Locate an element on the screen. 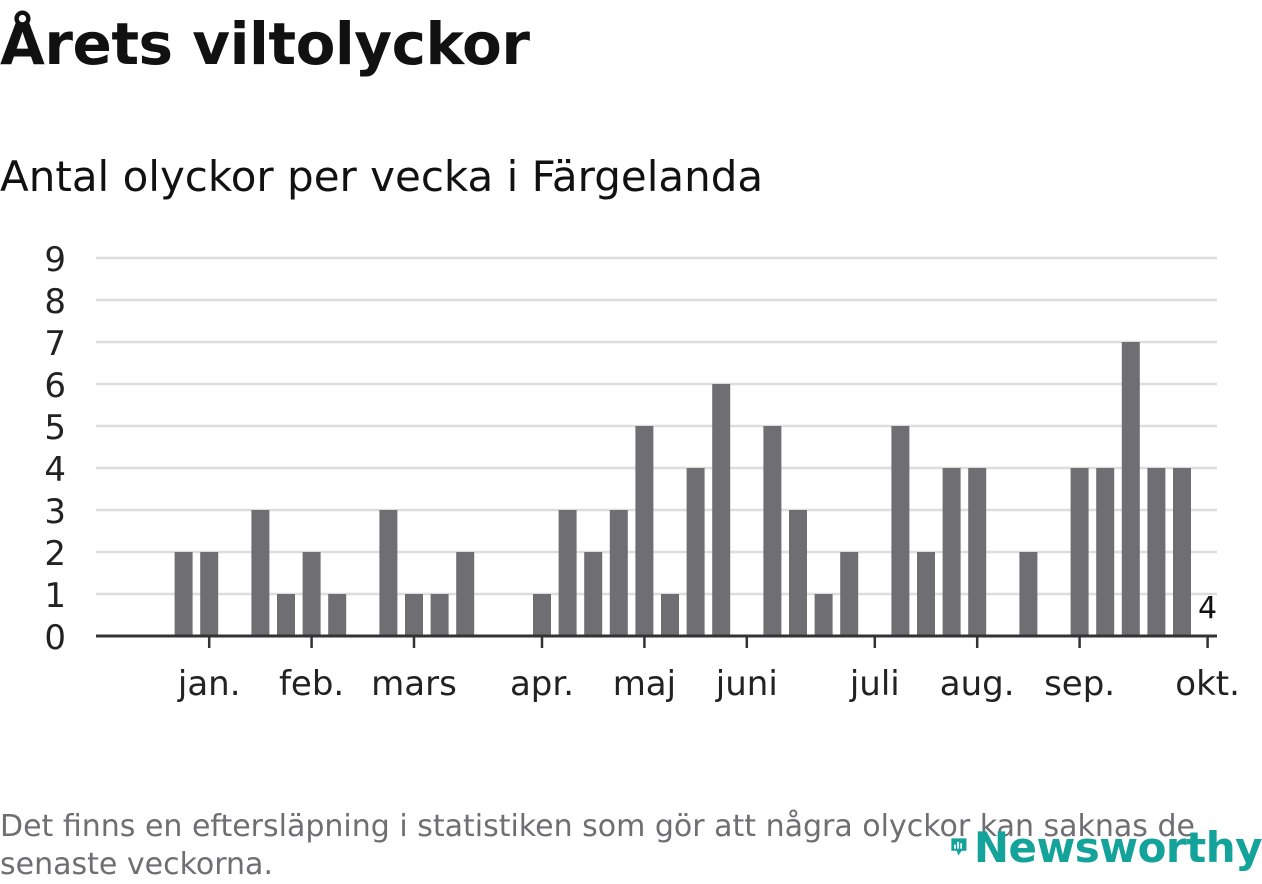 Image resolution: width=1262 pixels, height=884 pixels. data-labels: 4 is located at coordinates (1207, 608).